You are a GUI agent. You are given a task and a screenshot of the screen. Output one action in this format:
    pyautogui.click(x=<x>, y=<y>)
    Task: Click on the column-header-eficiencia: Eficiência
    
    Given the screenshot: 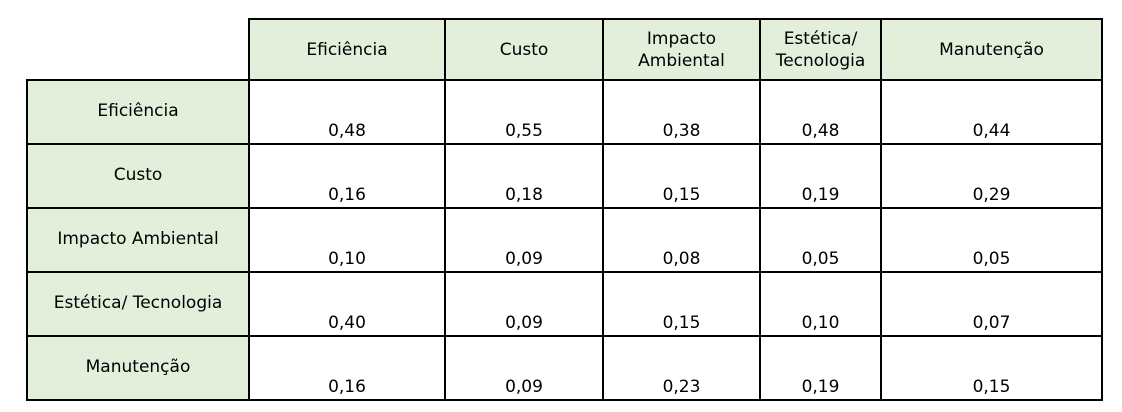 What is the action you would take?
    pyautogui.click(x=347, y=49)
    